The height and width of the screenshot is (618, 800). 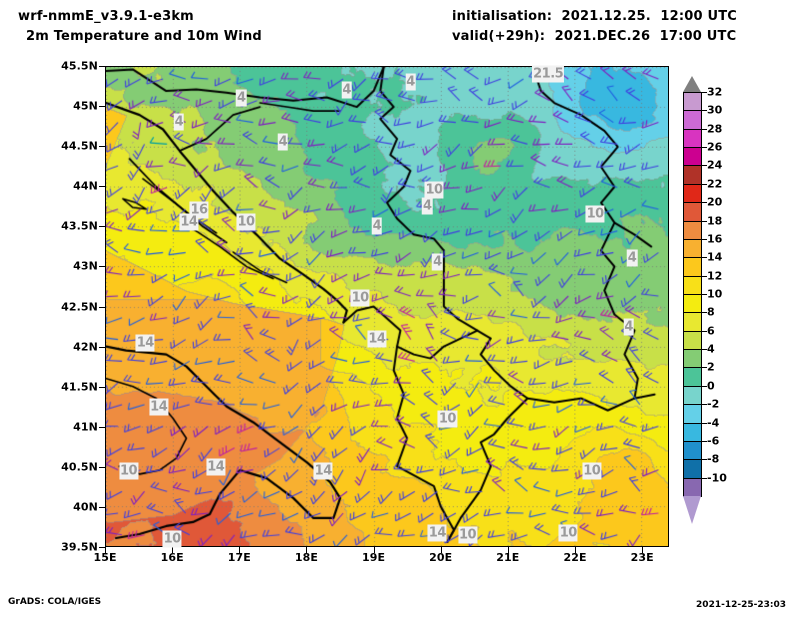 What do you see at coordinates (713, 423) in the screenshot?
I see `colorbar-label--4: -4` at bounding box center [713, 423].